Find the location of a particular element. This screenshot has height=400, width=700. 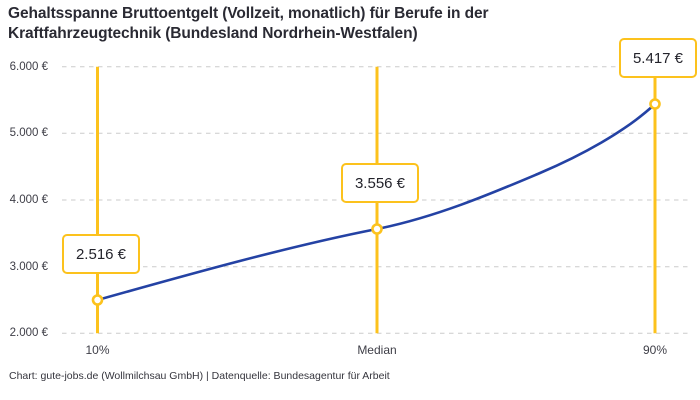

annotation-value-median: 3.556 € is located at coordinates (380, 183).